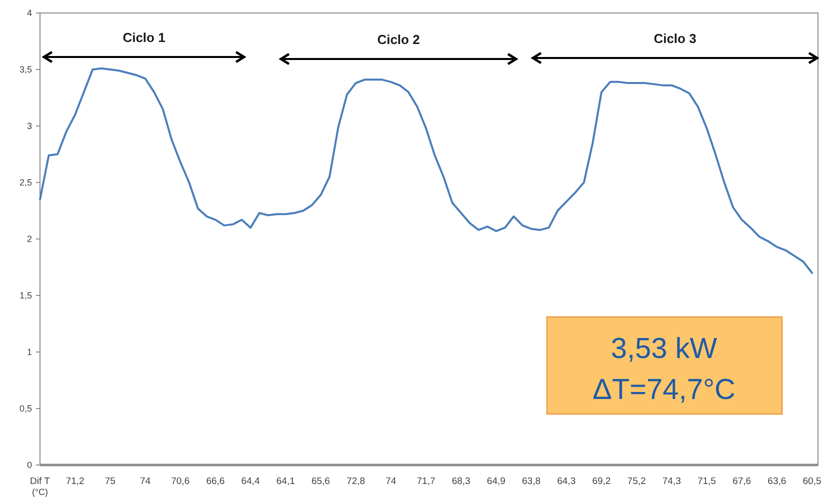  What do you see at coordinates (706, 481) in the screenshot?
I see `x-tick-label: 71,5` at bounding box center [706, 481].